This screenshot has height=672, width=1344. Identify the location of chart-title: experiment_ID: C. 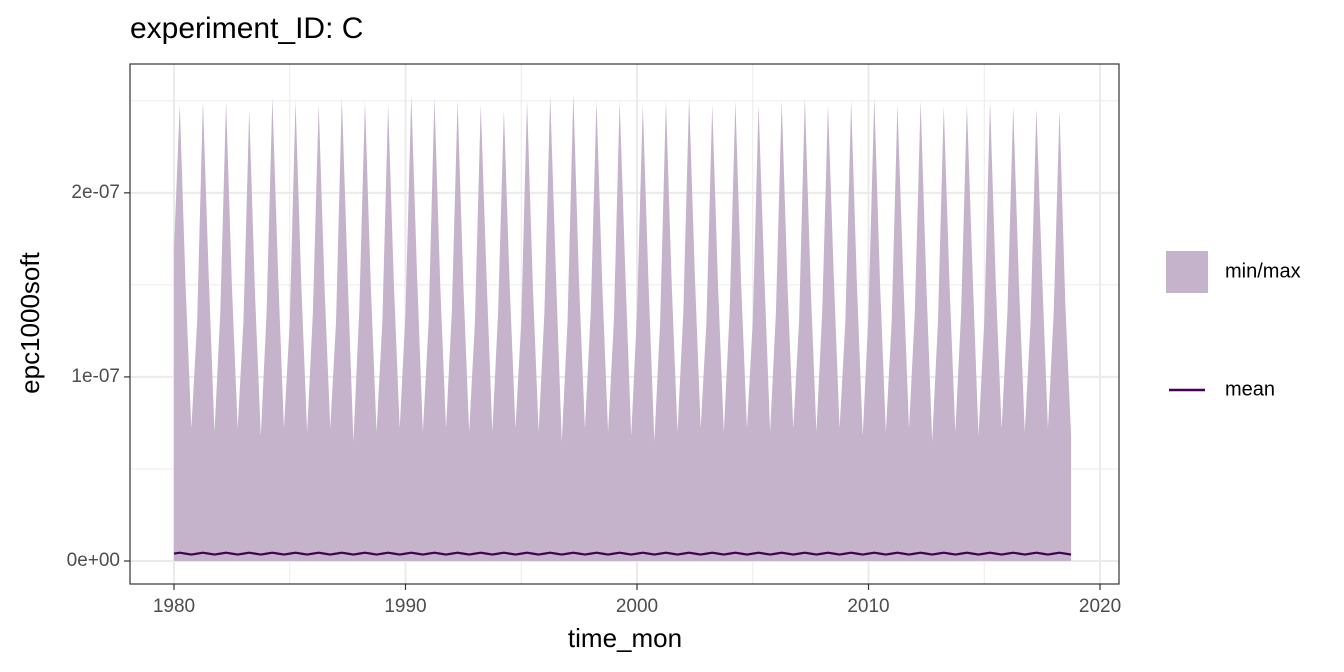
(246, 28).